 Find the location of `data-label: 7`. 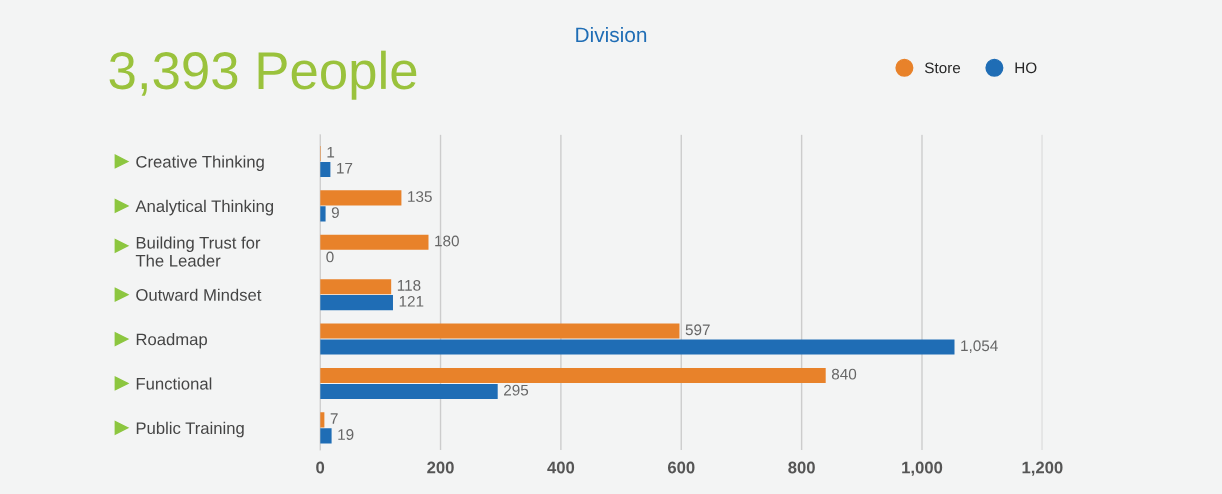

data-label: 7 is located at coordinates (334, 418).